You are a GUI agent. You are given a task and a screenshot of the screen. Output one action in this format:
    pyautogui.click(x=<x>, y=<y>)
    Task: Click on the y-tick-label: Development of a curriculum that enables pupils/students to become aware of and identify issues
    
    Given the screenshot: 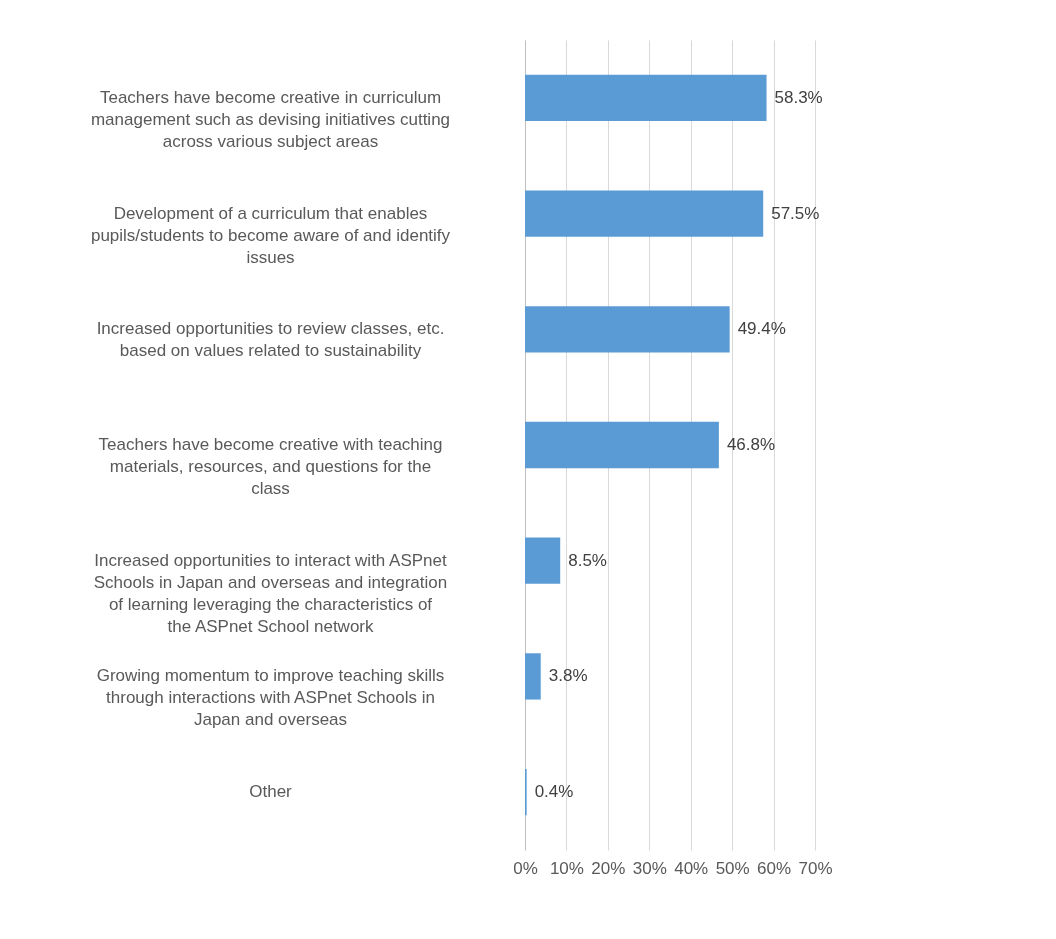 What is the action you would take?
    pyautogui.click(x=270, y=235)
    